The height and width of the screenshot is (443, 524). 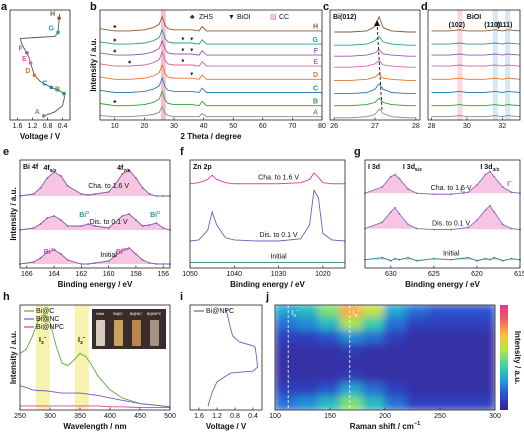 What do you see at coordinates (278, 256) in the screenshot?
I see `series-label: Initial` at bounding box center [278, 256].